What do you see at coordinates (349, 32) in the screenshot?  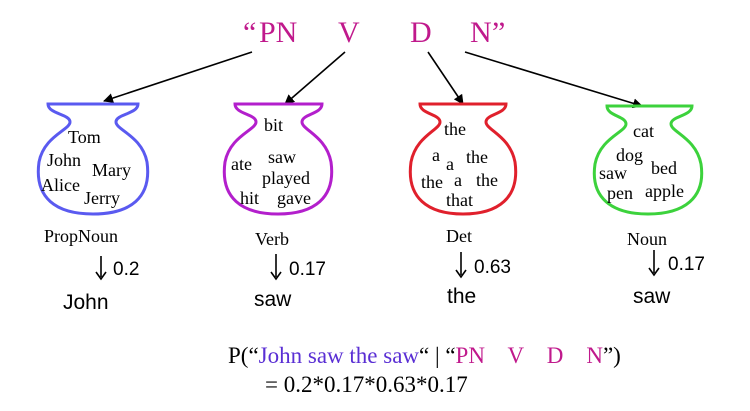 I see `tag-v: V` at bounding box center [349, 32].